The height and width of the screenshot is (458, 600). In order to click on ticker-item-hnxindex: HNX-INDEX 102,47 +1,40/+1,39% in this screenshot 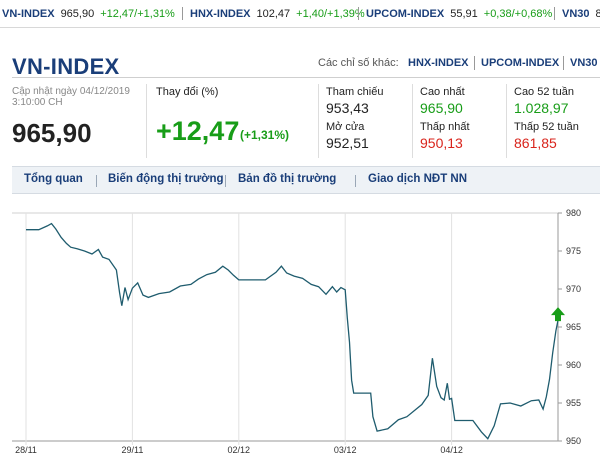, I will do `click(277, 14)`.